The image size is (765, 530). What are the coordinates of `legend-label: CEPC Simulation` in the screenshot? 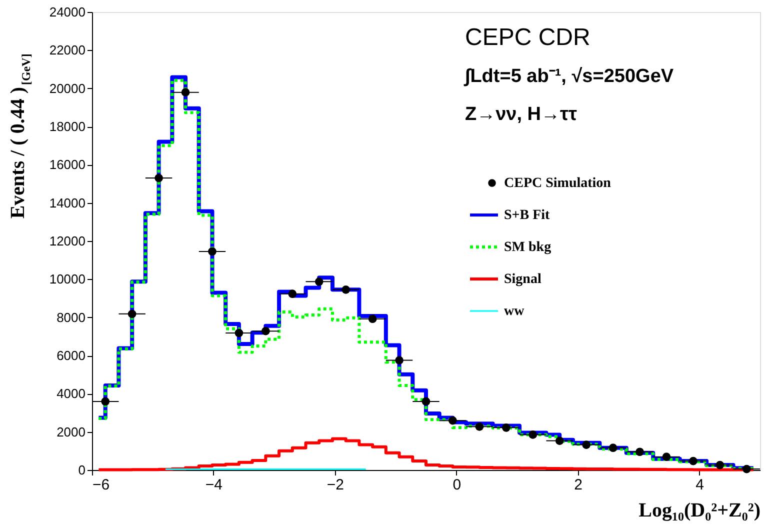 It's located at (558, 183).